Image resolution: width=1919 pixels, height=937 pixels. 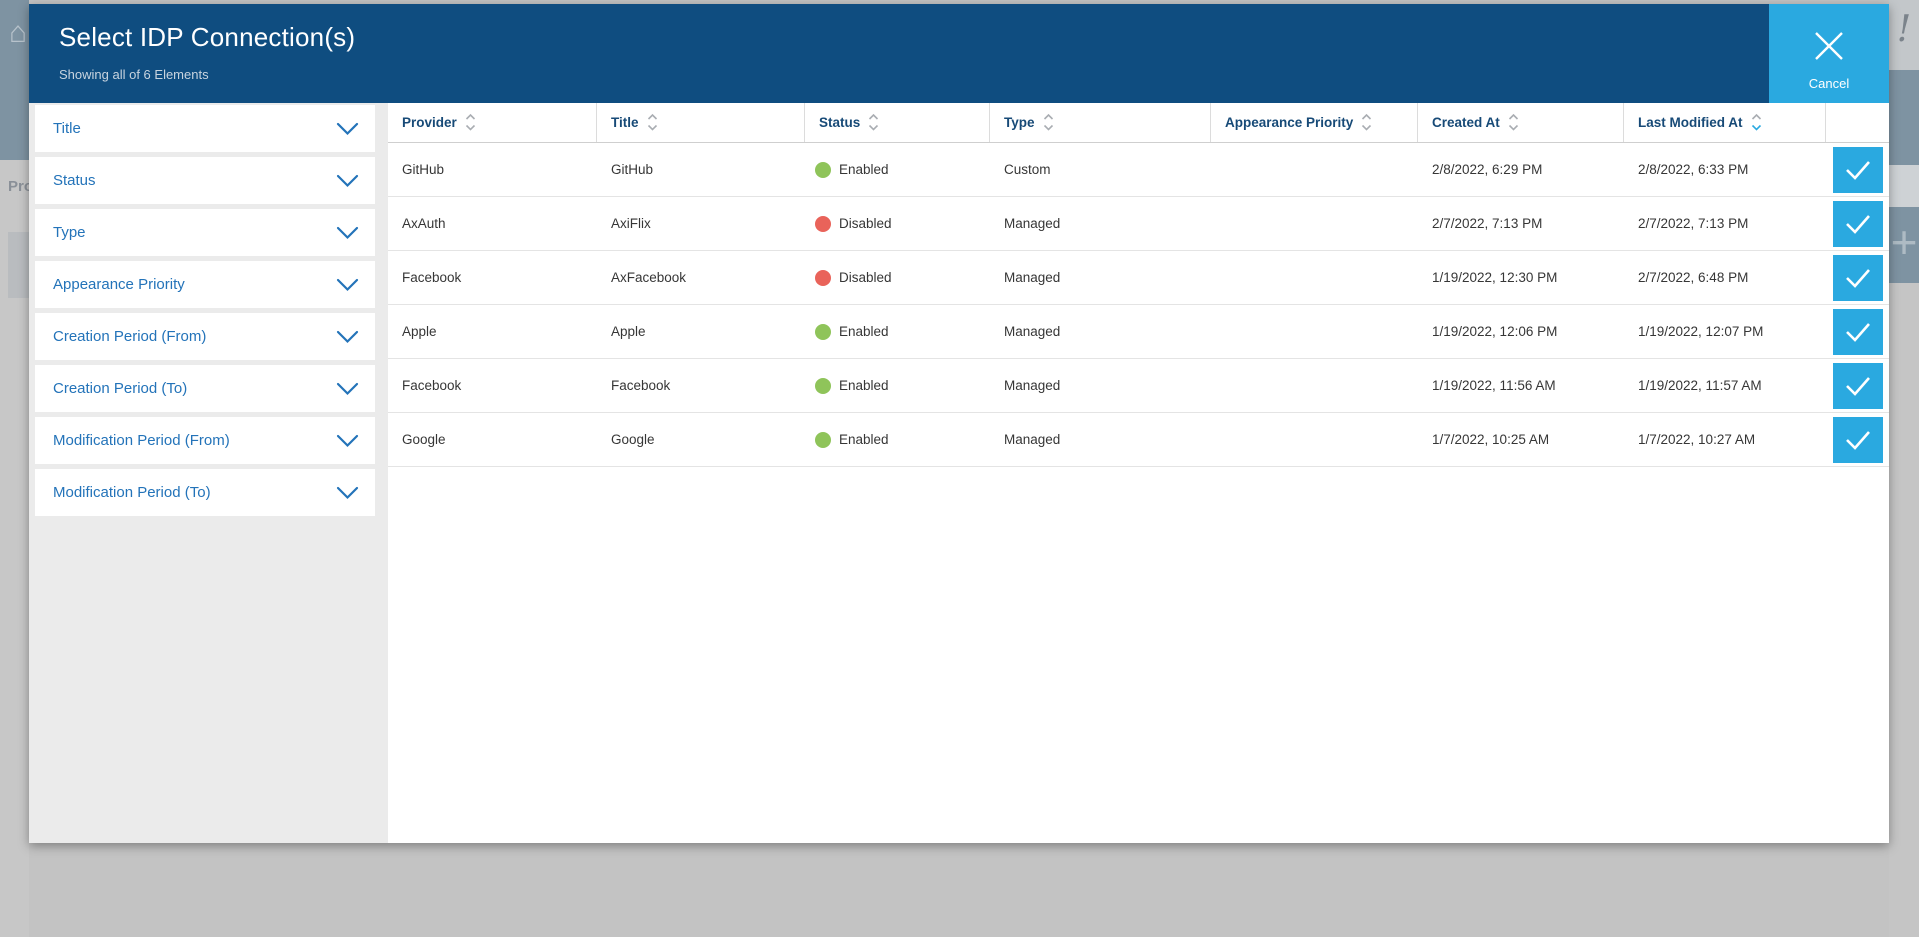 What do you see at coordinates (119, 284) in the screenshot?
I see `filter-label: Appearance Priority` at bounding box center [119, 284].